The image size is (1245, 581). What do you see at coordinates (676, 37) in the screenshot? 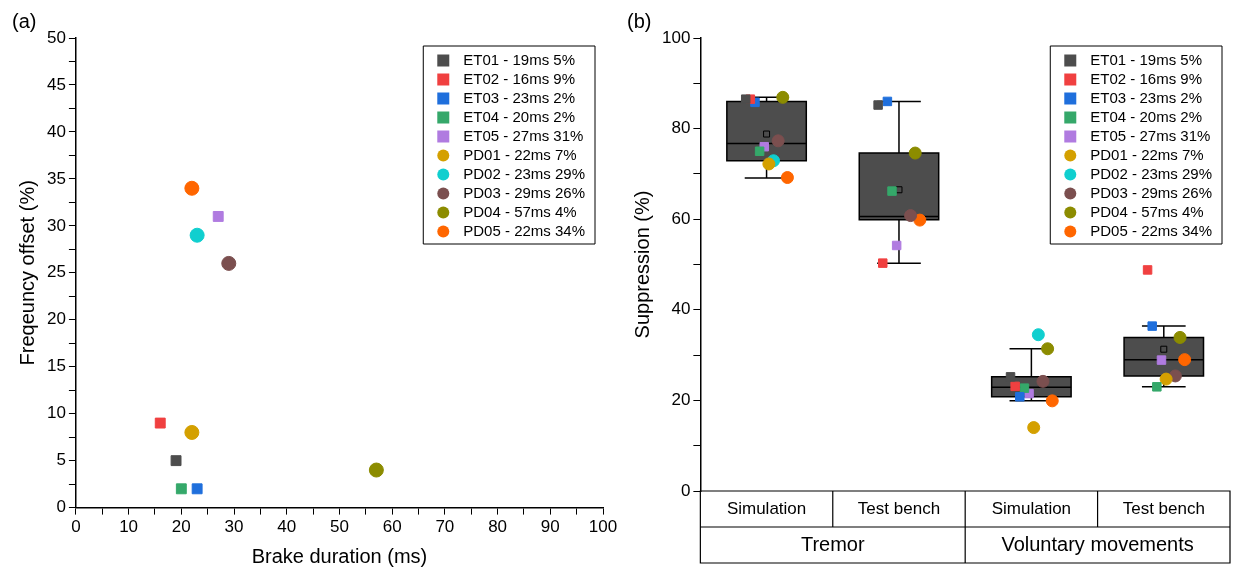
I see `y-tick-label: 100` at bounding box center [676, 37].